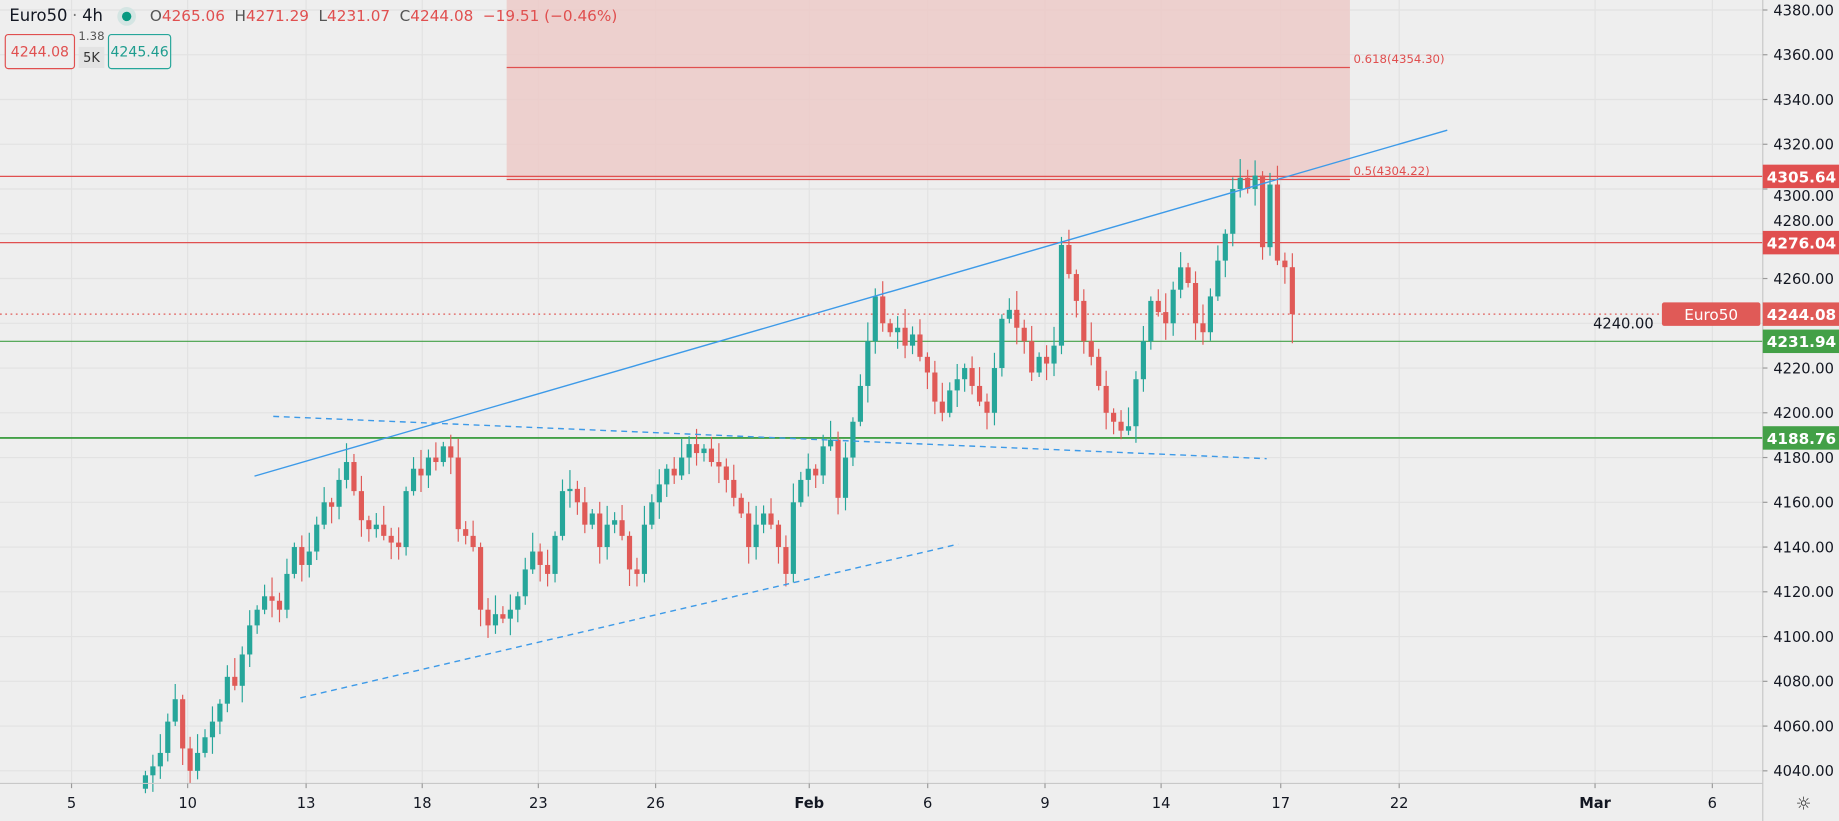 This screenshot has height=821, width=1839. Describe the element at coordinates (306, 803) in the screenshot. I see `time-tick-label: 13` at that location.